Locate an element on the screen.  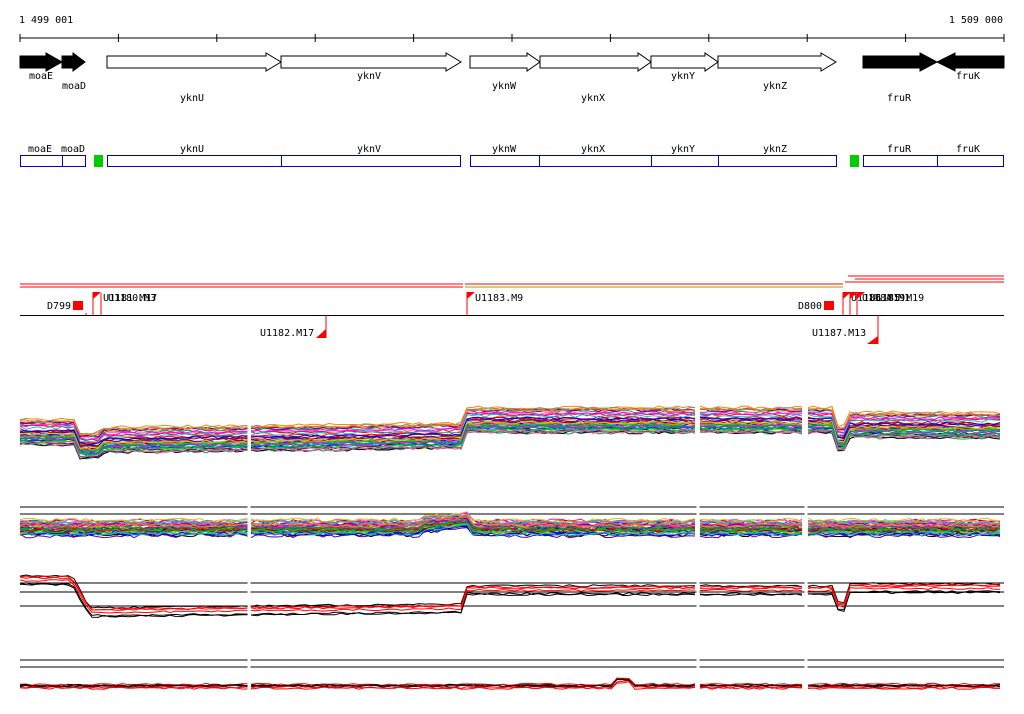
svg-text: U1187.M13 is located at coordinates (839, 333).